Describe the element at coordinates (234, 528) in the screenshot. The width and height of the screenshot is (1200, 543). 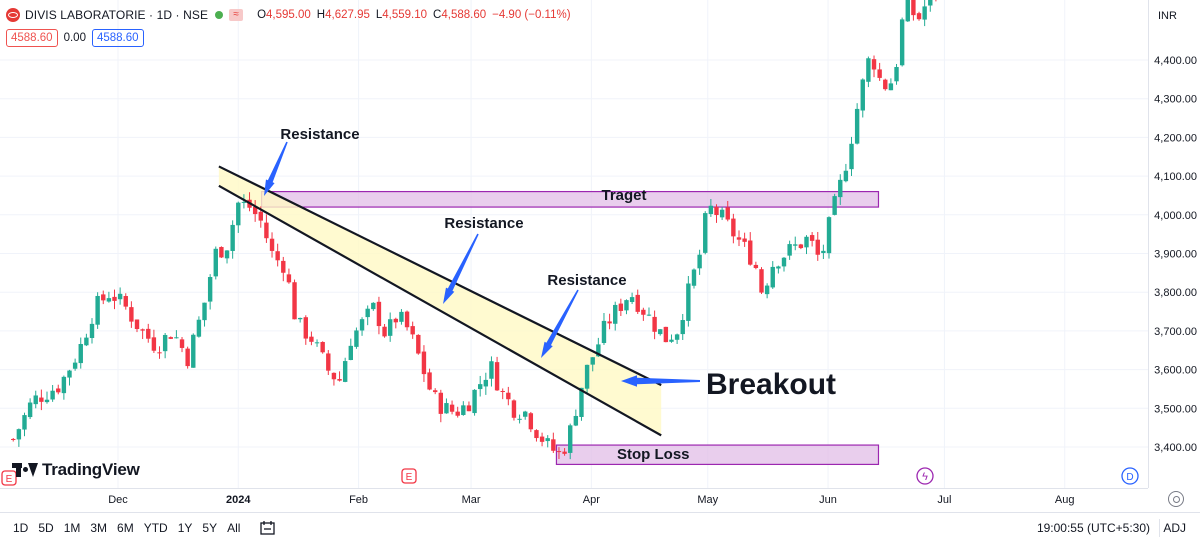
I see `timeframe-all: All` at that location.